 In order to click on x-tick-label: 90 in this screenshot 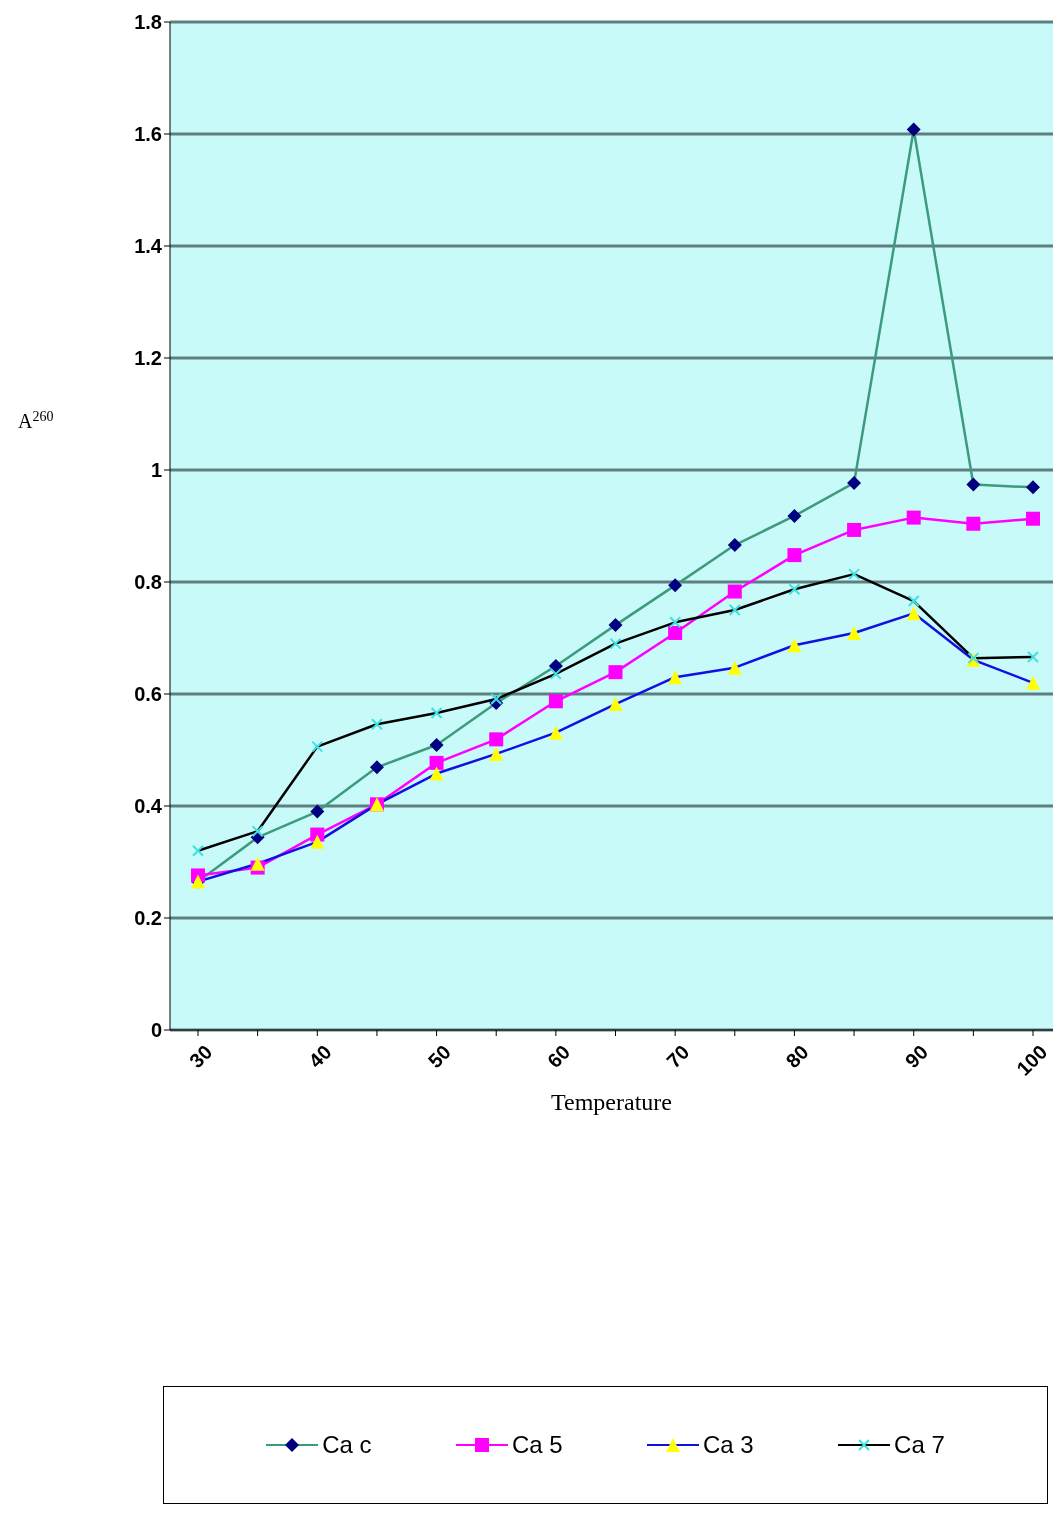, I will do `click(916, 1056)`.